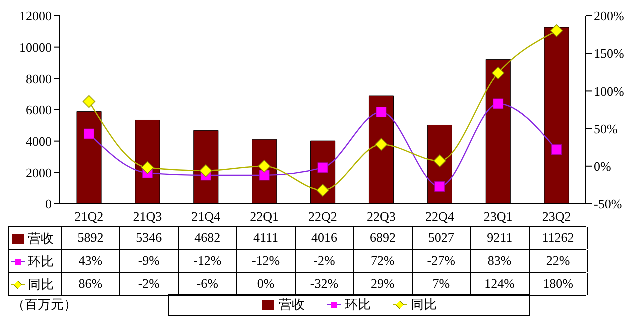  I want to click on data-label: 29%, so click(382, 284).